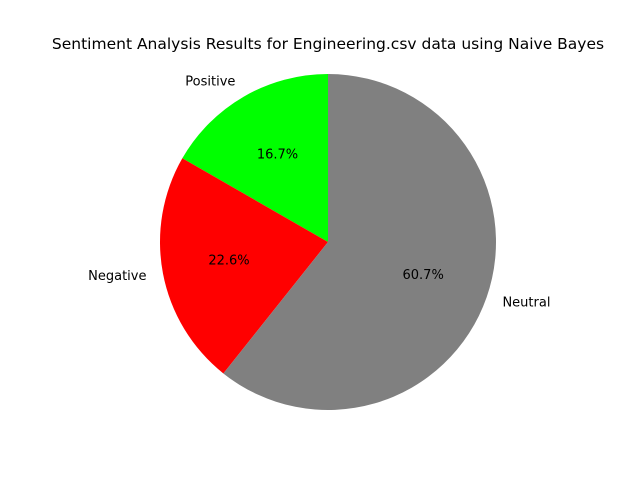 This screenshot has width=640, height=480. I want to click on slice-percent-negative: 22.6%, so click(228, 260).